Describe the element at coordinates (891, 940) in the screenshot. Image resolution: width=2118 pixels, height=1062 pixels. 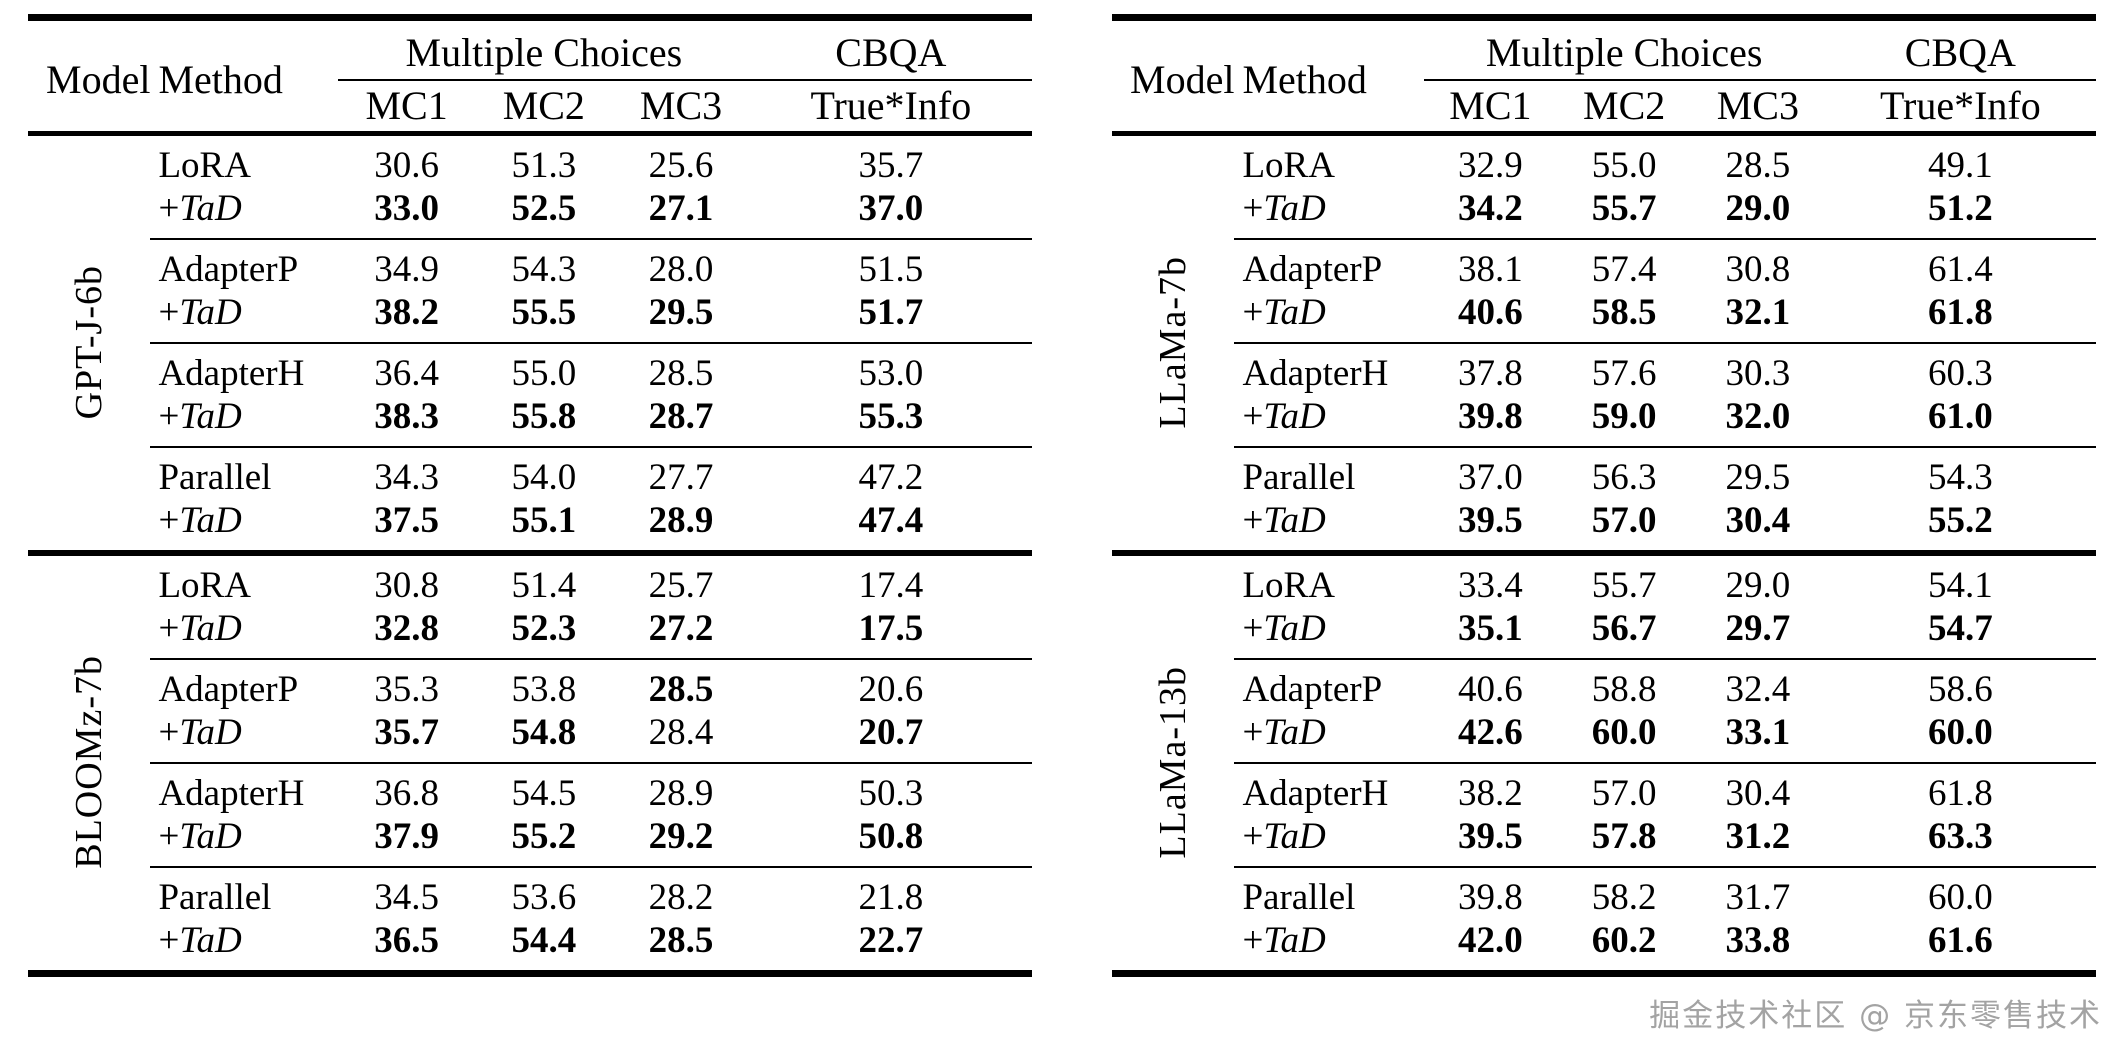
I see `value-cell: 22.7` at that location.